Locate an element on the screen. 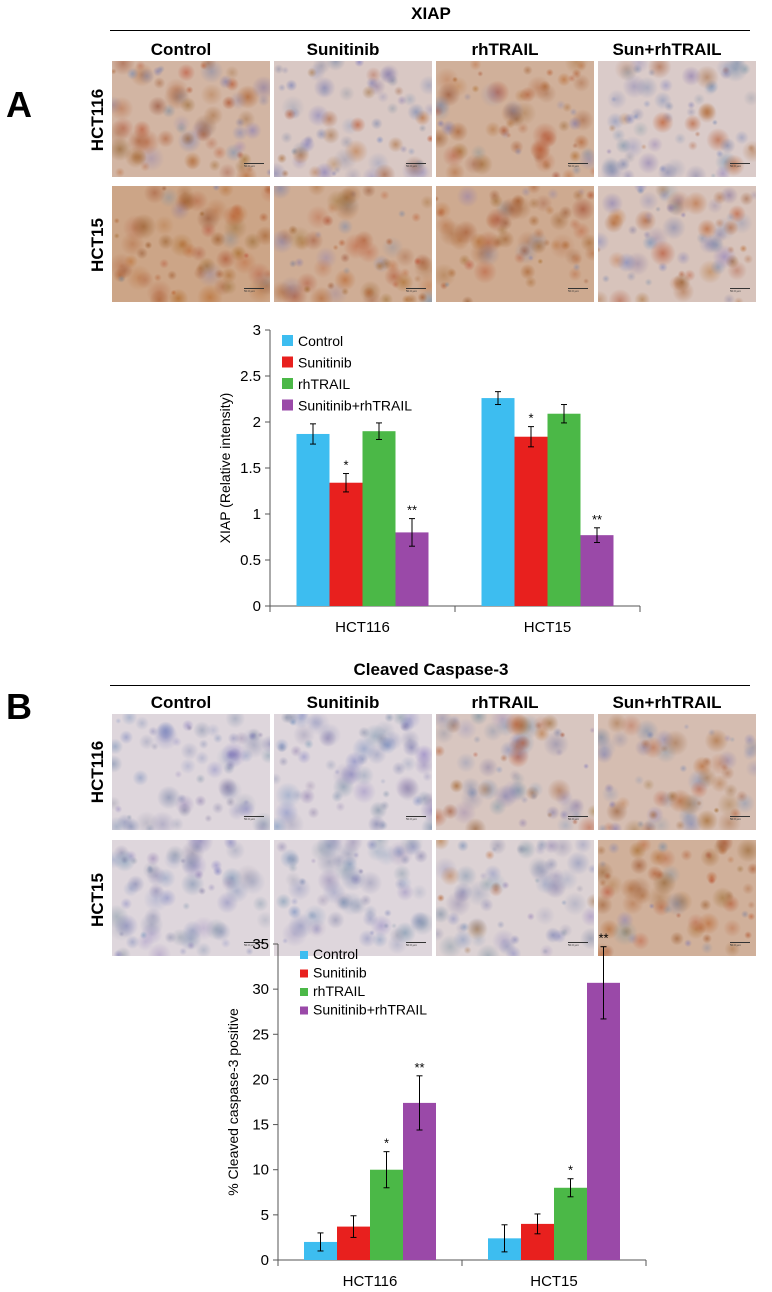 This screenshot has height=1292, width=772. y-tick-label: 3 is located at coordinates (257, 330).